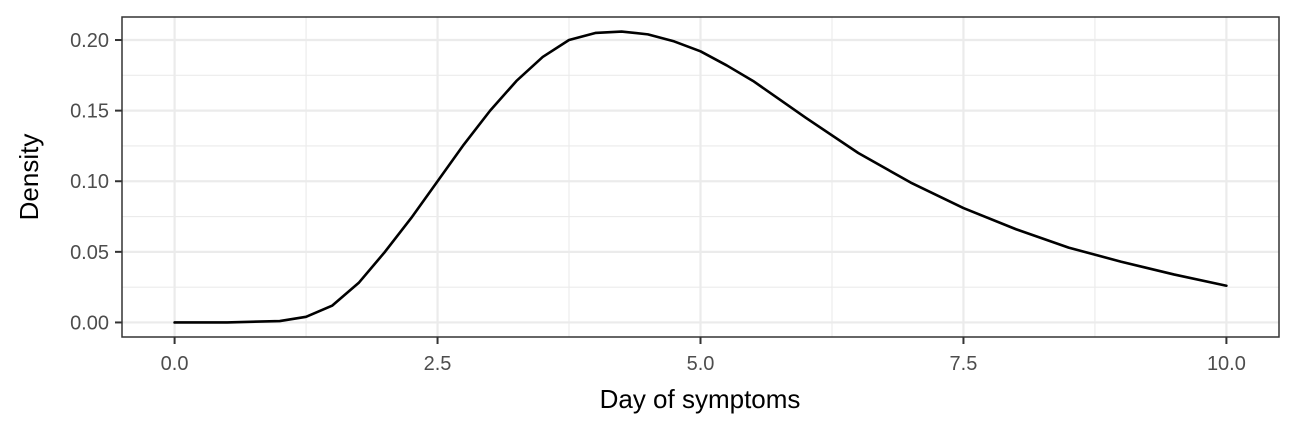 This screenshot has height=432, width=1296. I want to click on x-tick-label: 0.0, so click(175, 364).